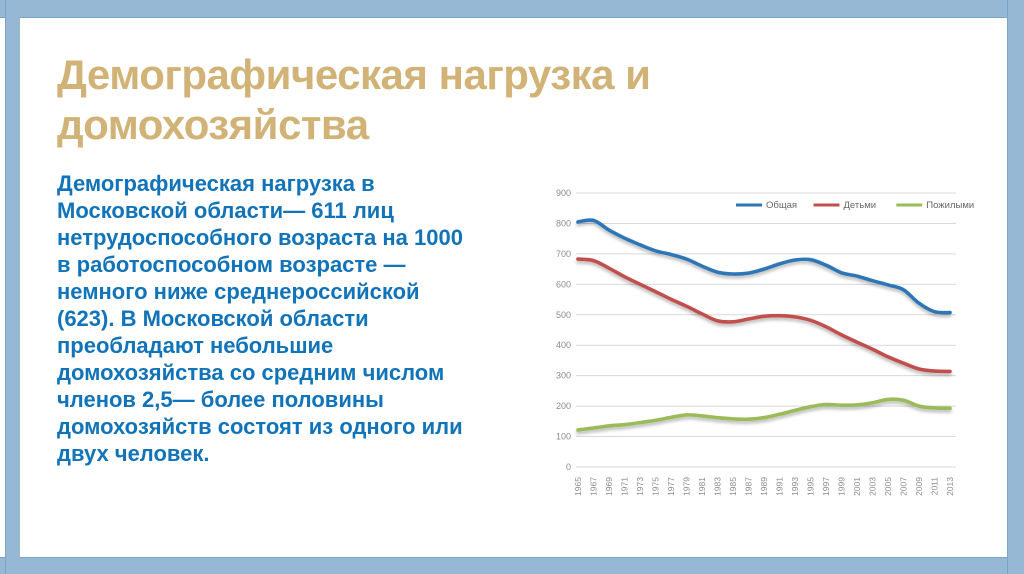 This screenshot has height=574, width=1024. Describe the element at coordinates (578, 486) in the screenshot. I see `svg-text: 1965` at that location.